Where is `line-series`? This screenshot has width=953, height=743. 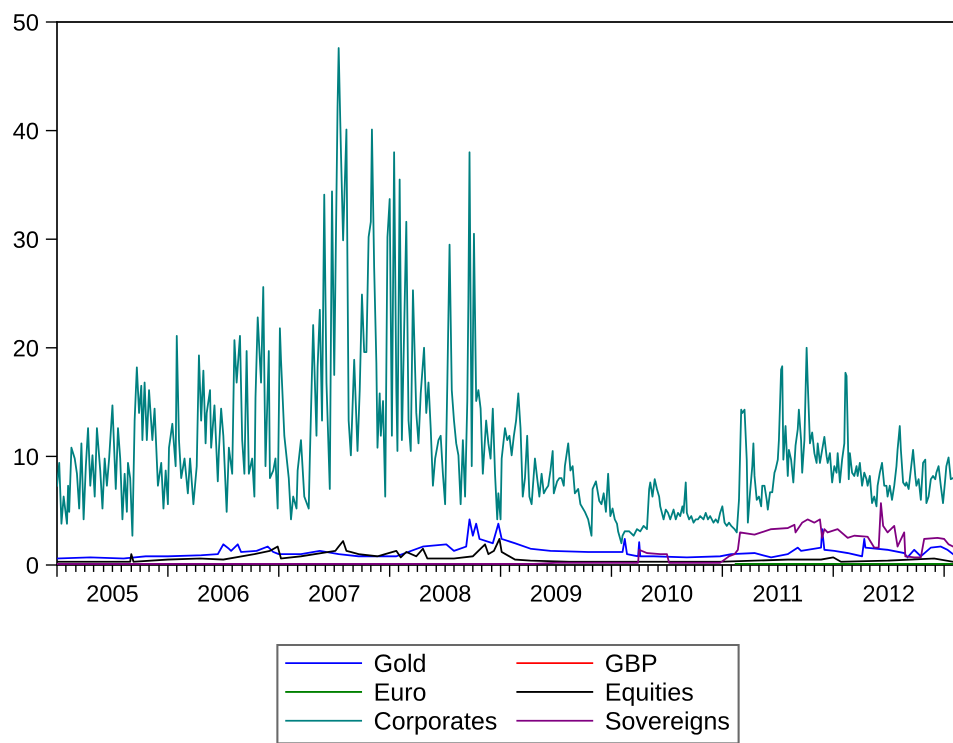 line-series is located at coordinates (505, 539).